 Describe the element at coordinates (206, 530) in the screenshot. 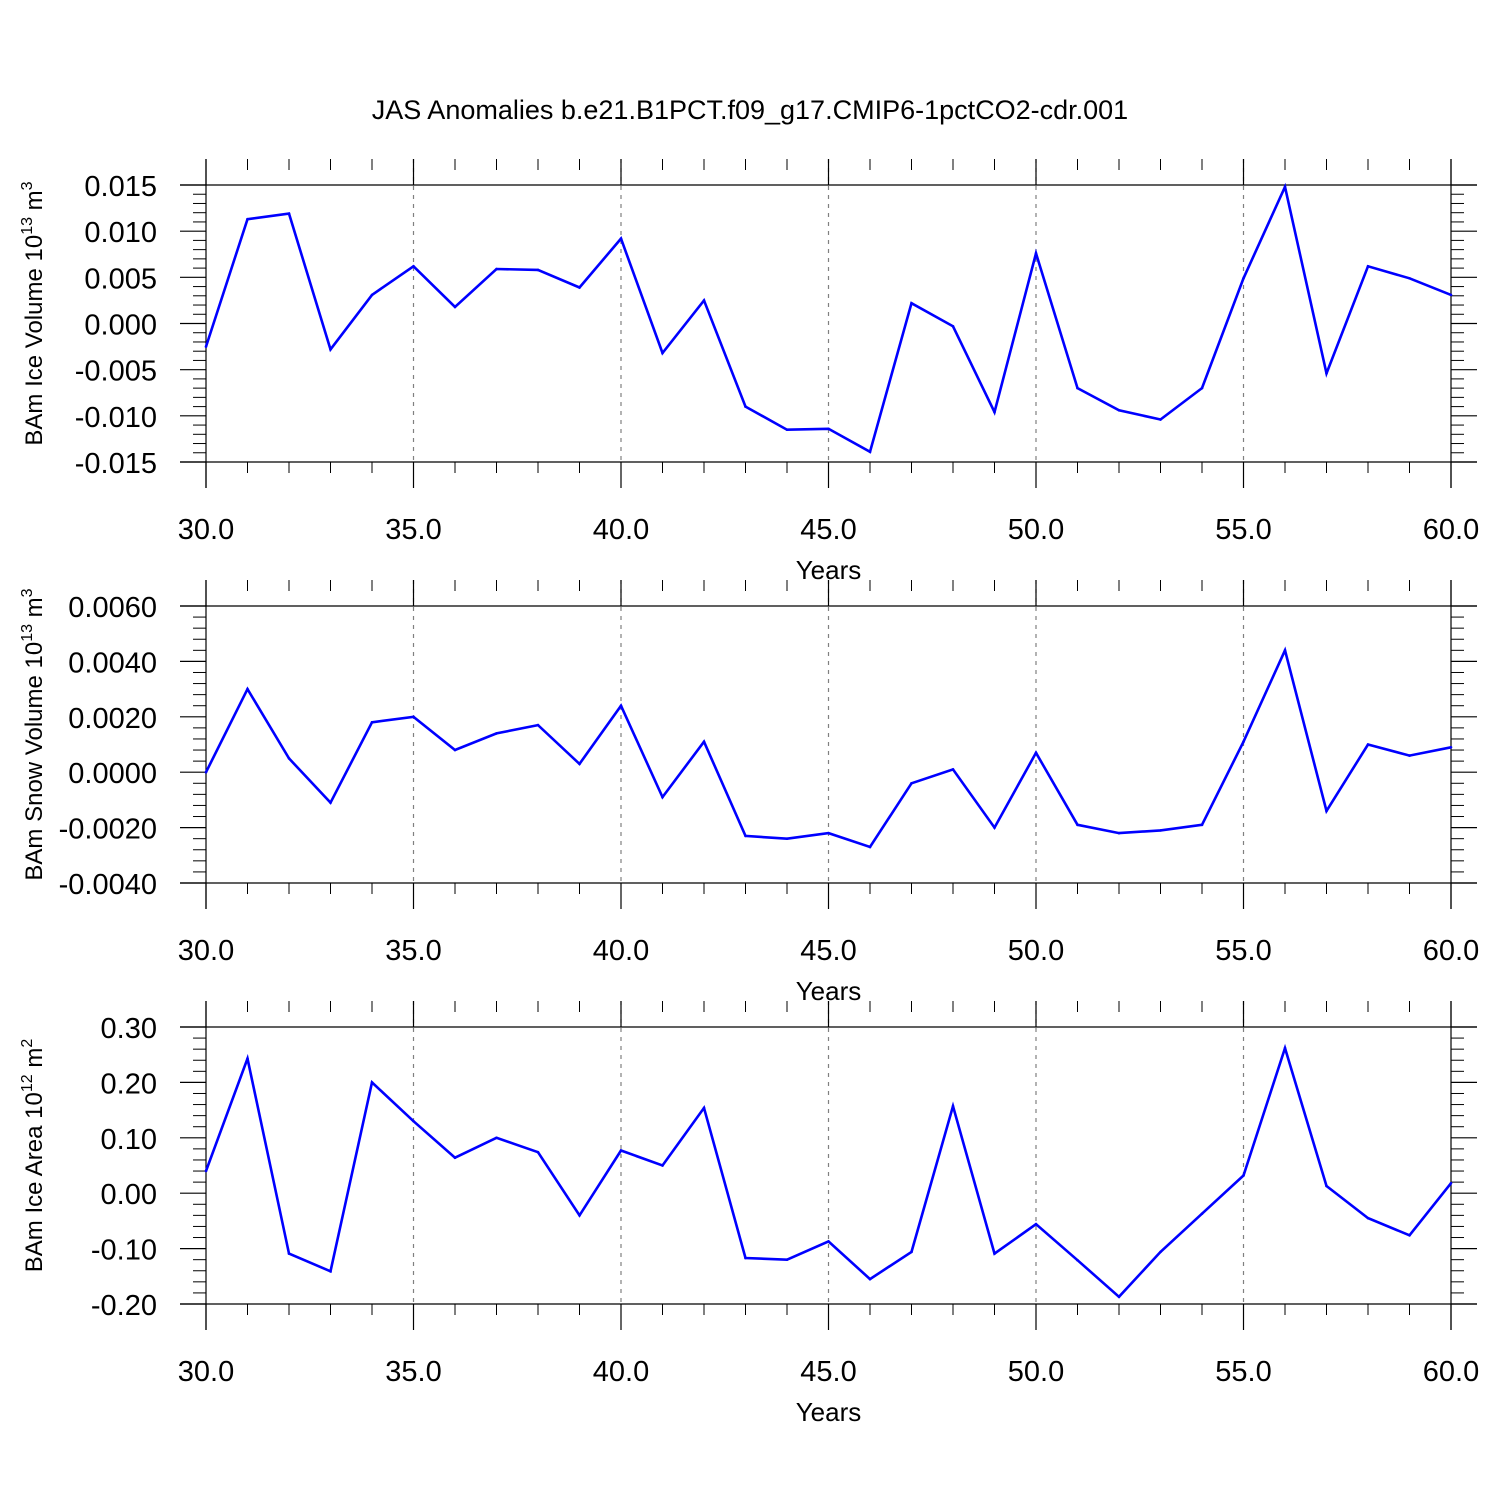

I see `x-tick-label: 30.0` at that location.